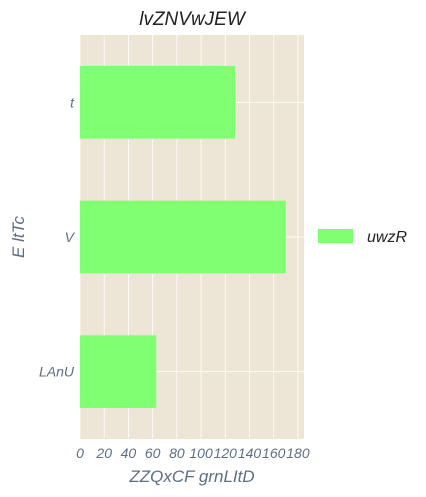 The height and width of the screenshot is (497, 426). I want to click on x-tick-label: 160, so click(274, 453).